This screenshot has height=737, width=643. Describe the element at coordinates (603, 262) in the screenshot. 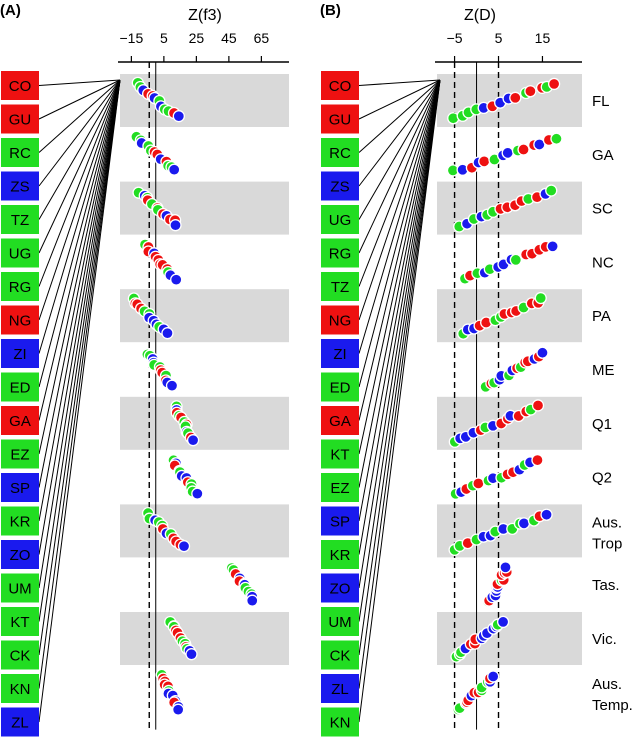

I see `group-label: NC` at that location.